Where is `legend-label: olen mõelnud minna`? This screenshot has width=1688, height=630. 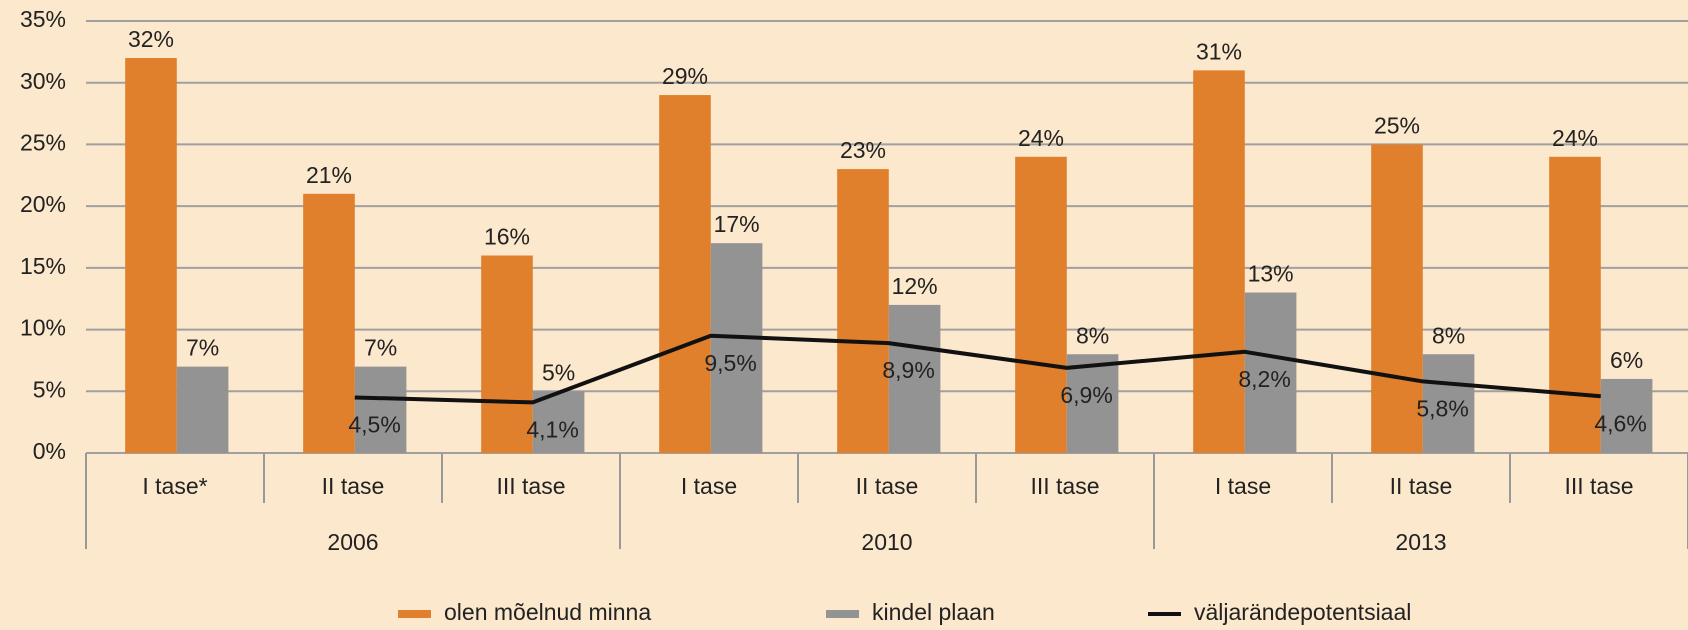 legend-label: olen mõelnud minna is located at coordinates (547, 612).